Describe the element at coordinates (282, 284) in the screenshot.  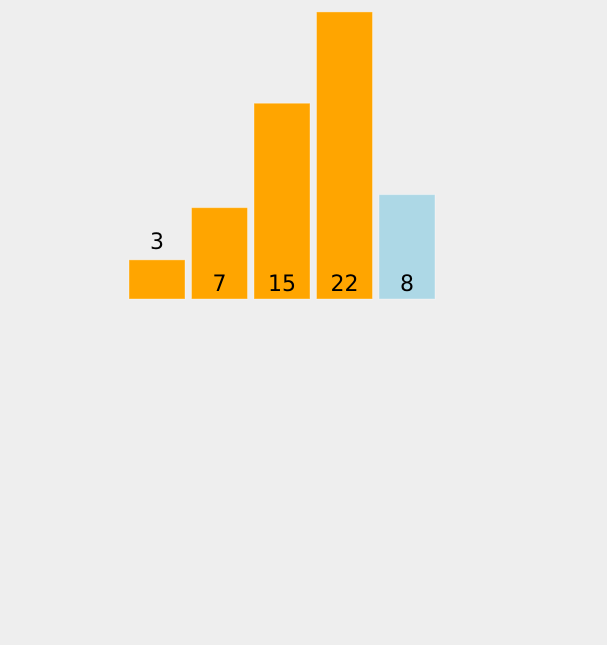
I see `data-label-3: 15` at that location.